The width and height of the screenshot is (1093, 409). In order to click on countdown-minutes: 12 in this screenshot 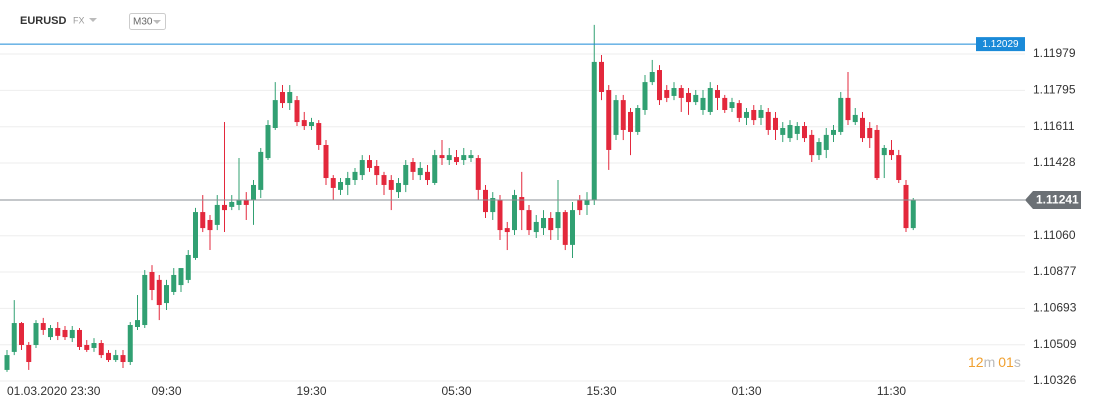, I will do `click(976, 362)`.